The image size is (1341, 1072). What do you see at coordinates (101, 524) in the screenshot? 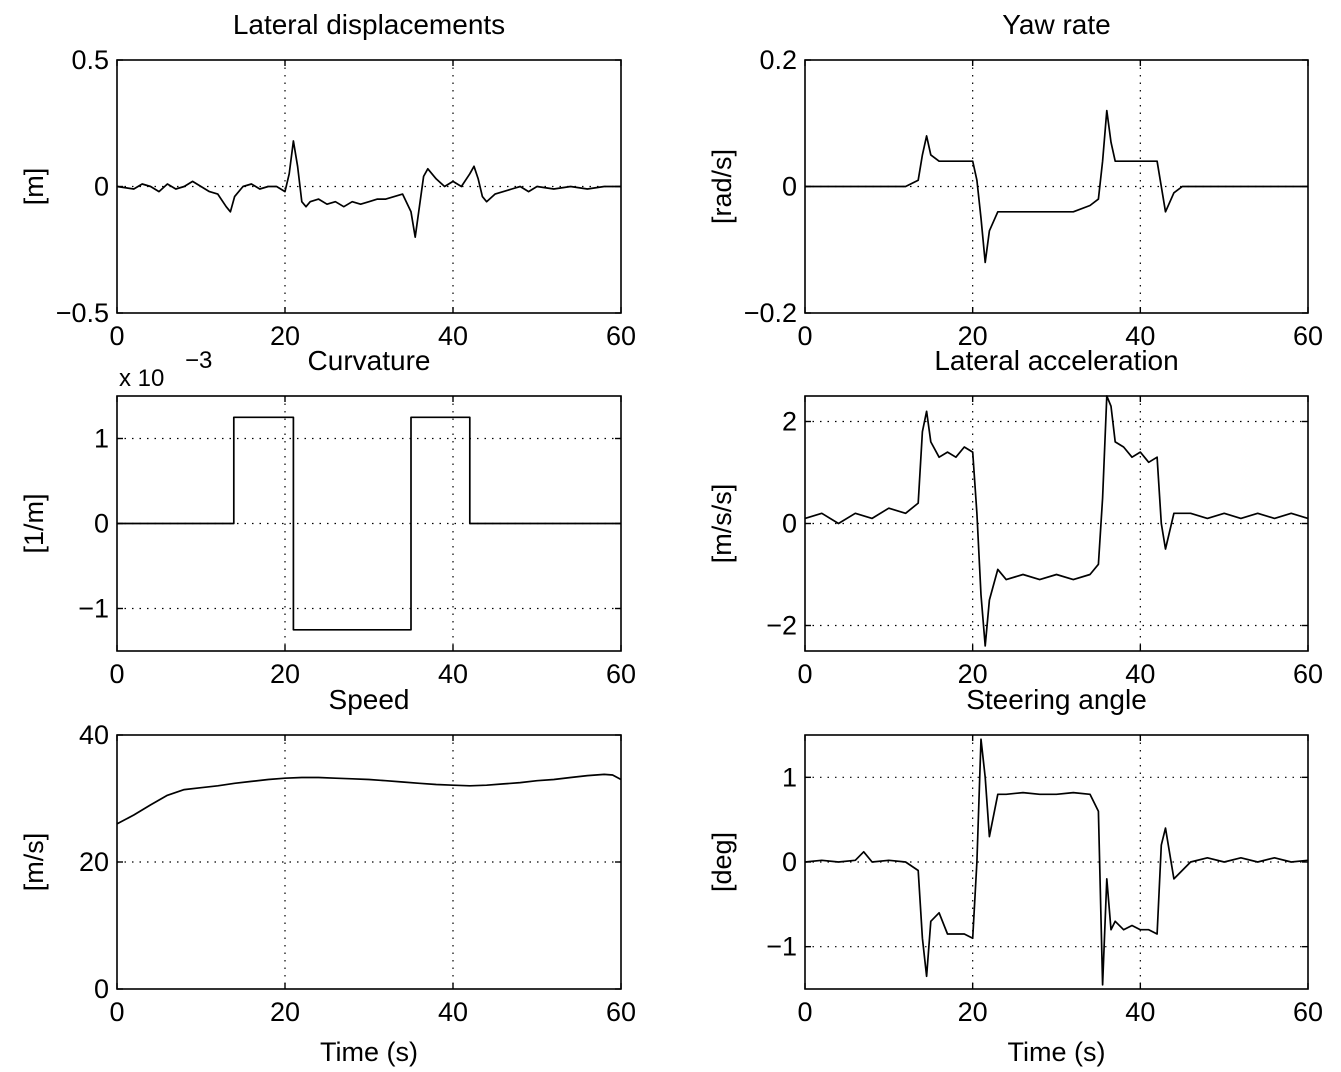
I see `curvature-ytick-label: 0` at bounding box center [101, 524].